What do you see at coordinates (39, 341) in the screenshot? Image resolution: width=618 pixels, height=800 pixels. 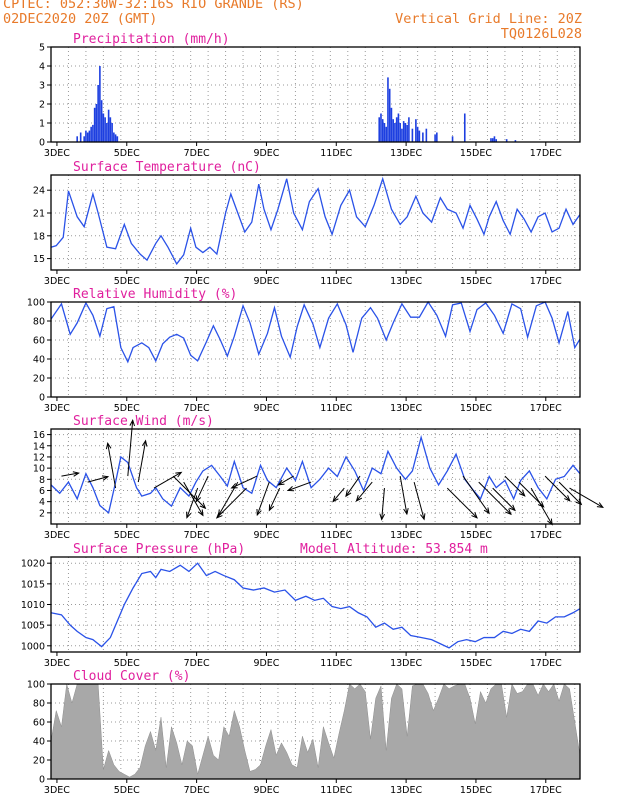 I see `ytick-label: 60` at bounding box center [39, 341].